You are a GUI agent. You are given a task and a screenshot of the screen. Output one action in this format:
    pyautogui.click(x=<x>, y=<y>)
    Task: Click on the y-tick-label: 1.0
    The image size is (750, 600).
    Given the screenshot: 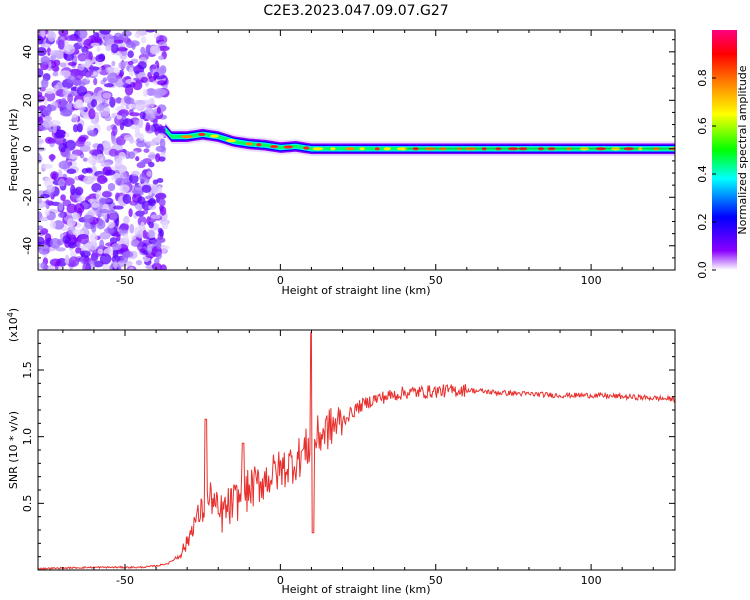 What is the action you would take?
    pyautogui.click(x=27, y=437)
    